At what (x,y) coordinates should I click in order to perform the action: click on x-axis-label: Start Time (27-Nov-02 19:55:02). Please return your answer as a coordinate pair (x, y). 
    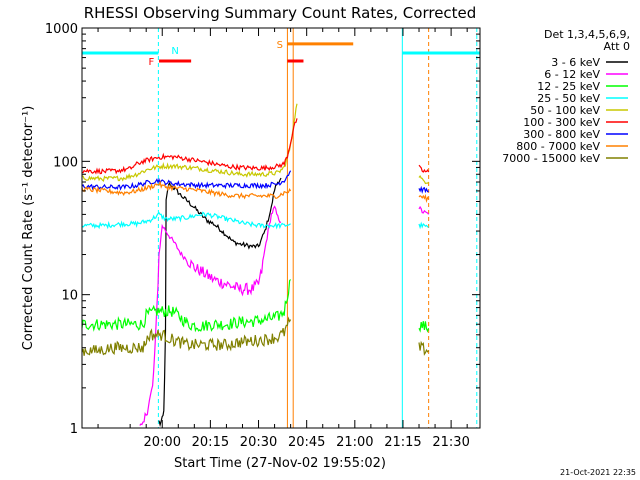
    Looking at the image, I should click on (280, 463).